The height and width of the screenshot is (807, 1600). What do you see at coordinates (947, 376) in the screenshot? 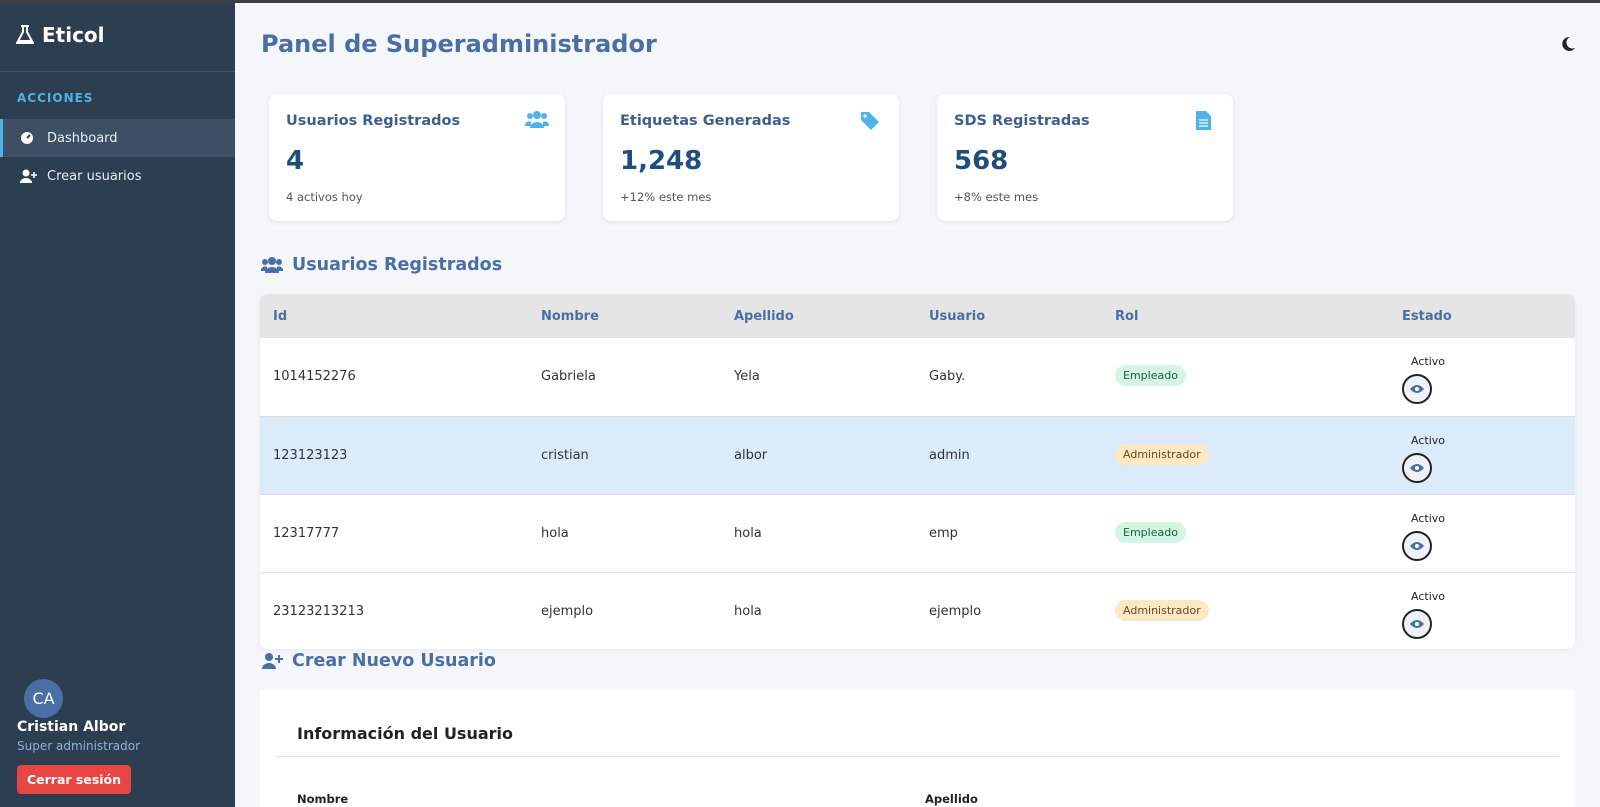
I see `table-cell: Gaby.` at bounding box center [947, 376].